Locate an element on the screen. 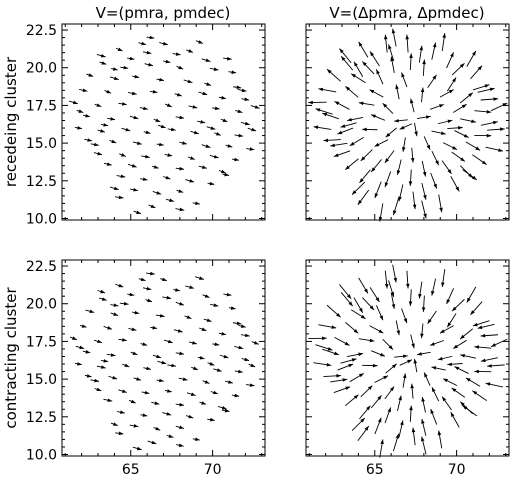 Image resolution: width=511 pixels, height=480 pixels. row-label-top: recedeing cluster is located at coordinates (11, 121).